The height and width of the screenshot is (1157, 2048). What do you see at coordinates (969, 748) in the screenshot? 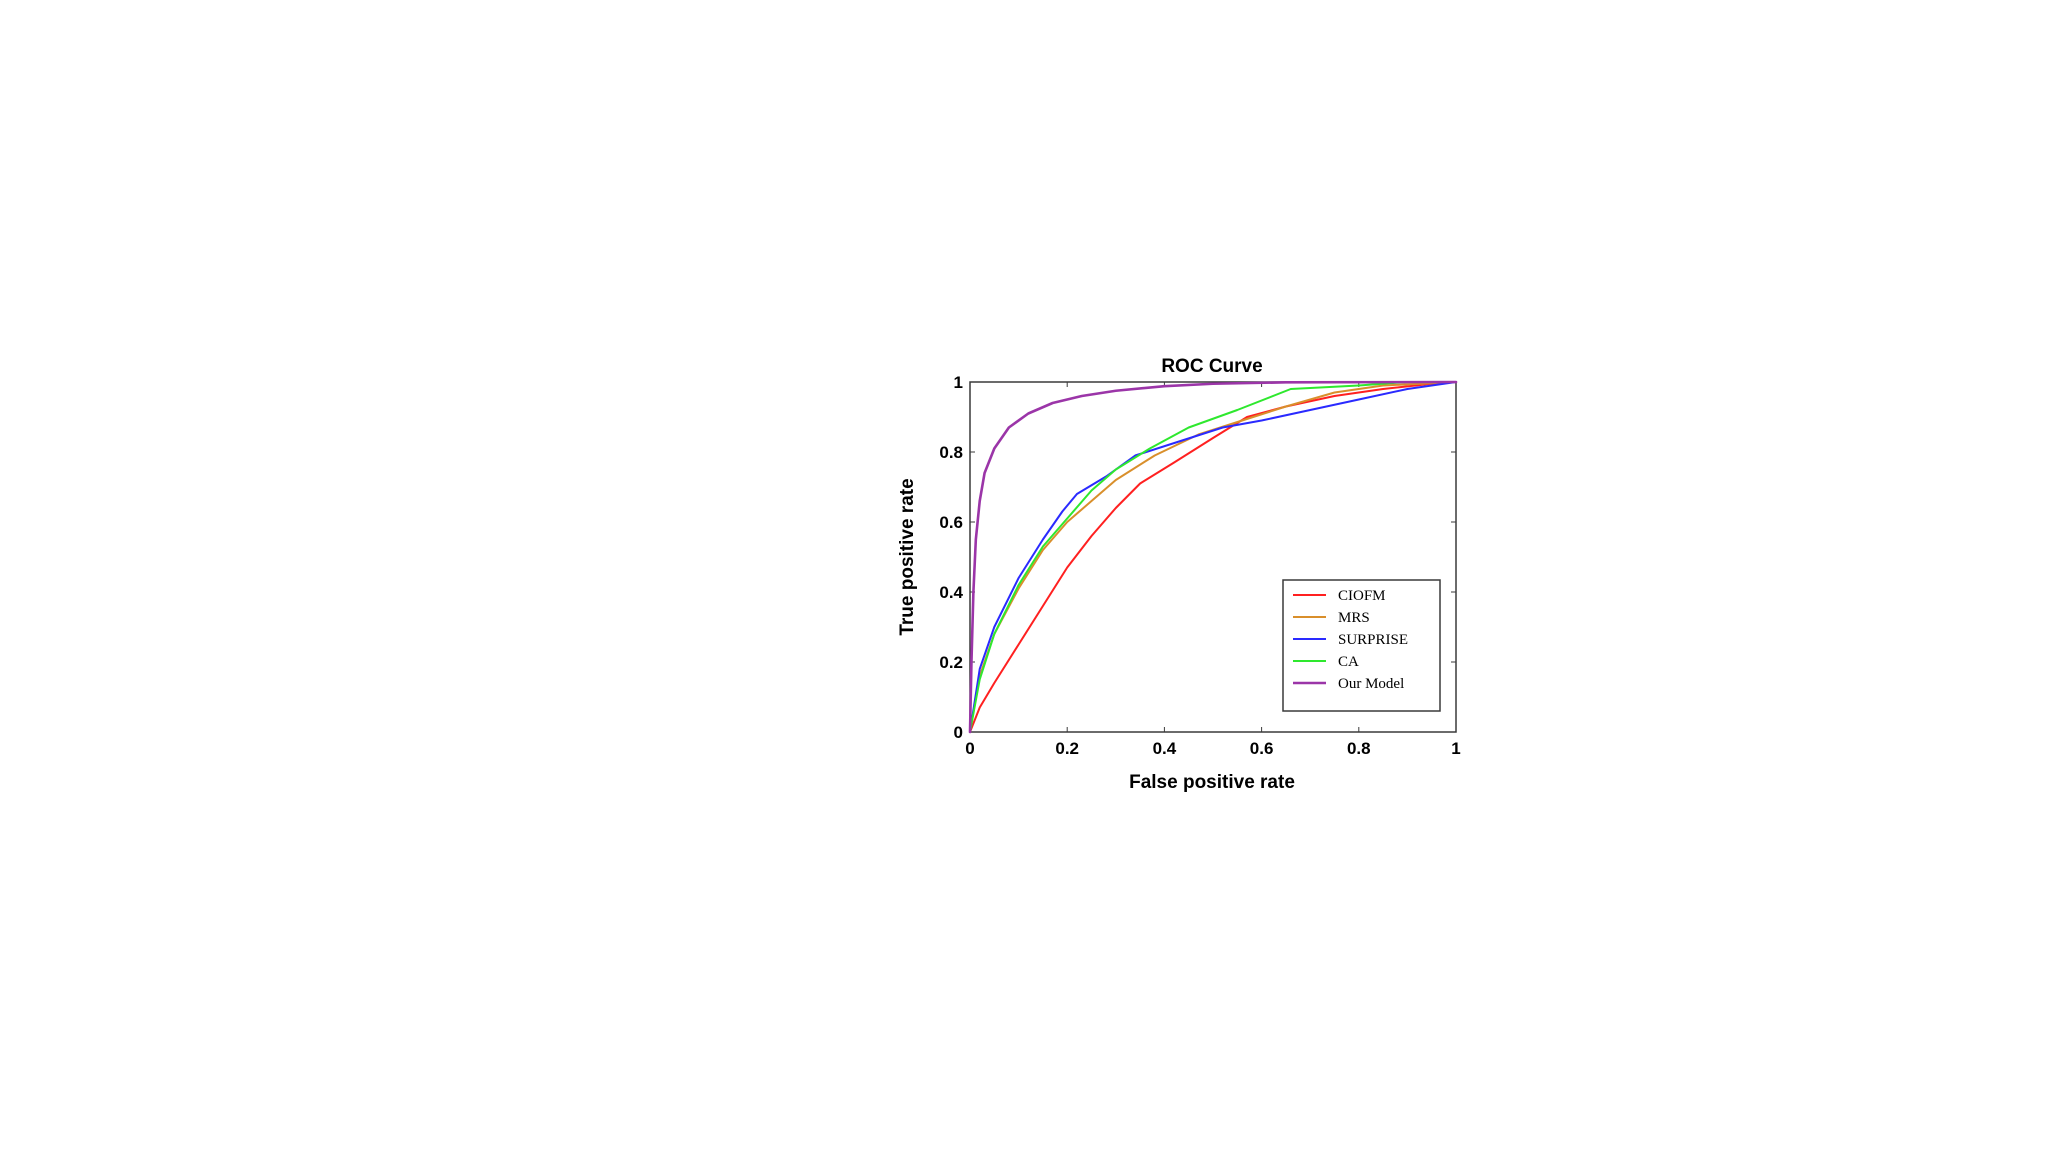
I see `x-tick-label: 0` at bounding box center [969, 748].